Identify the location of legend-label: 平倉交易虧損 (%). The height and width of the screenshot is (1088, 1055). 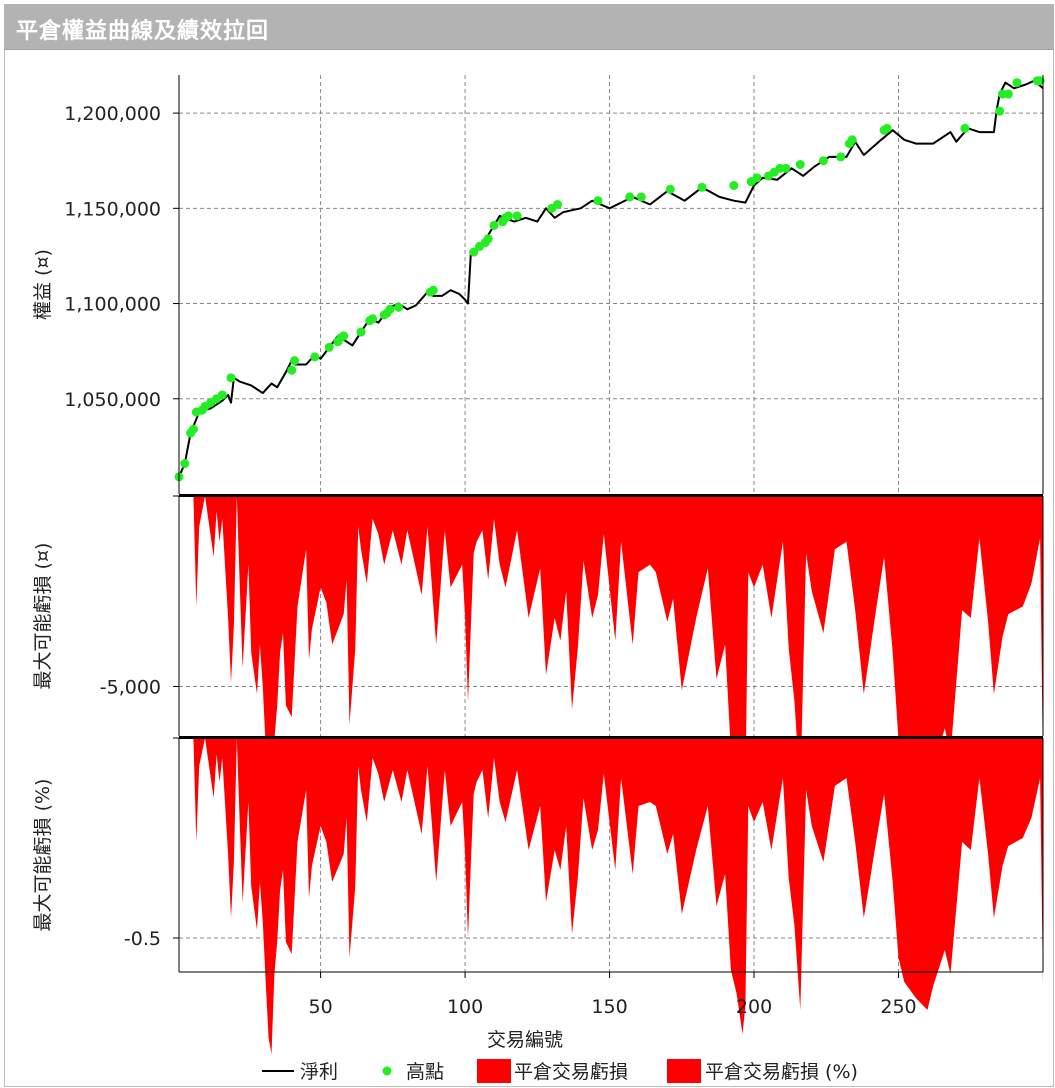
(781, 1072).